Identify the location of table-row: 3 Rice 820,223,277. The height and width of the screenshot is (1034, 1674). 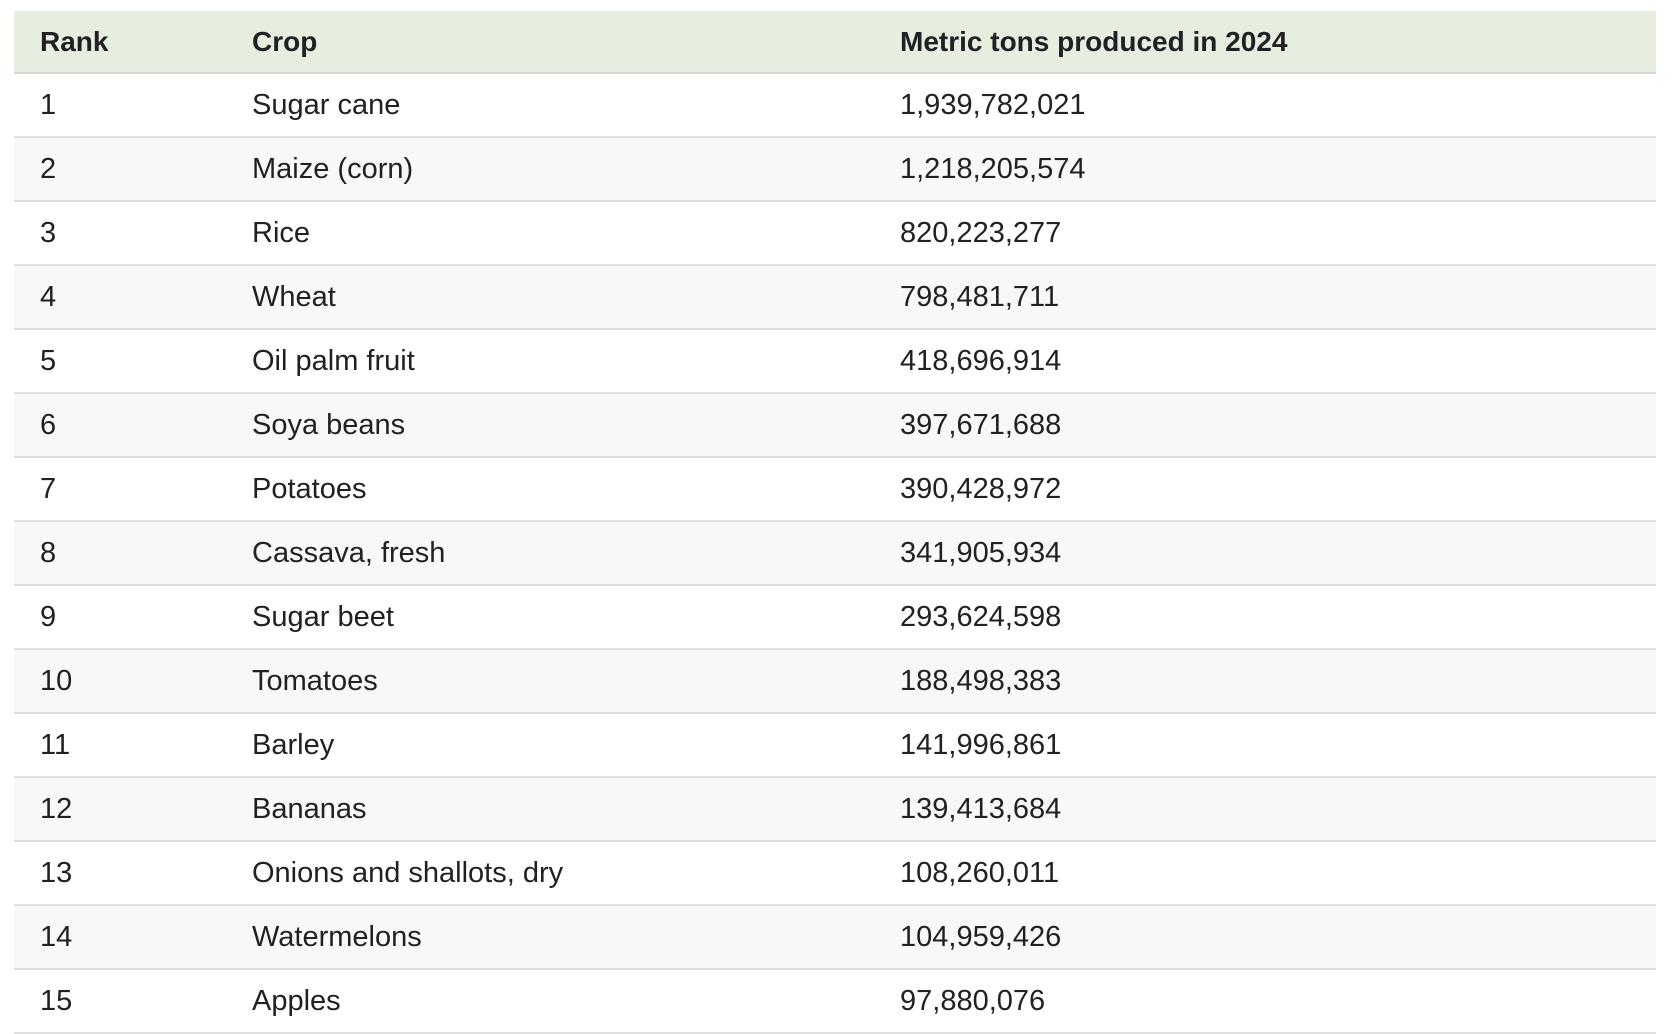
(835, 234).